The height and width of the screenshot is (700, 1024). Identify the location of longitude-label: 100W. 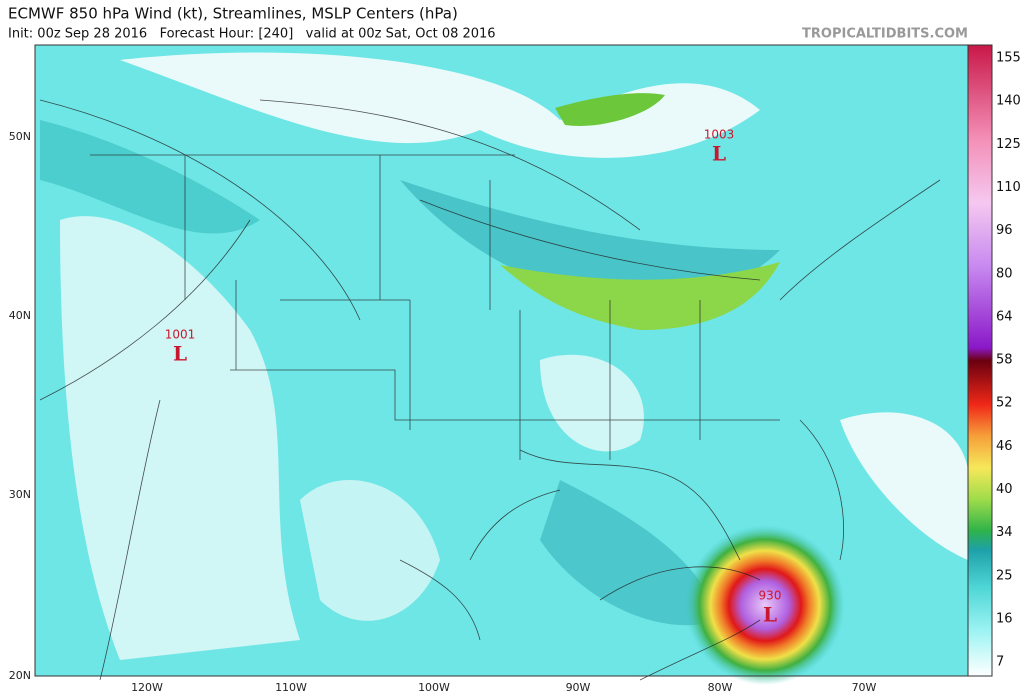
(434, 687).